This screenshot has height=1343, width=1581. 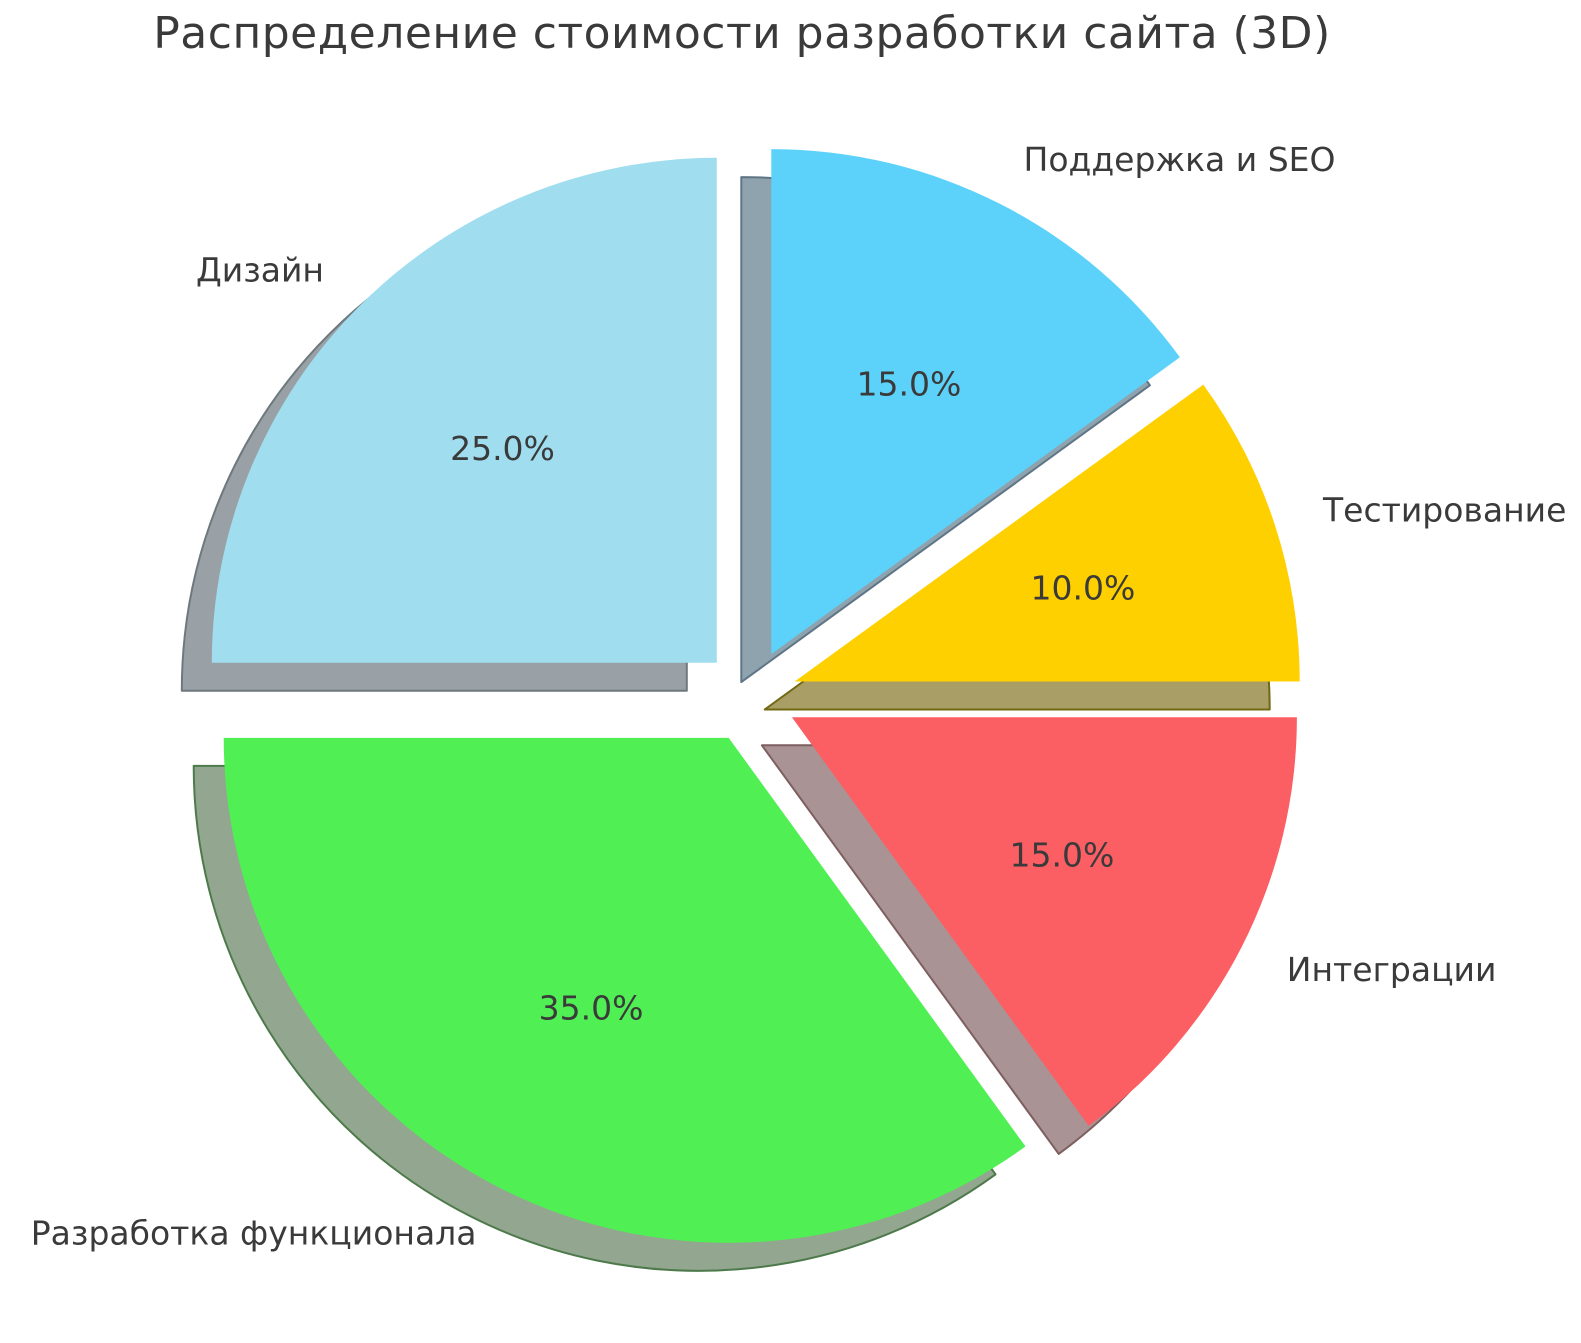 I want to click on pie-label-testing: Тестирование, so click(x=1444, y=509).